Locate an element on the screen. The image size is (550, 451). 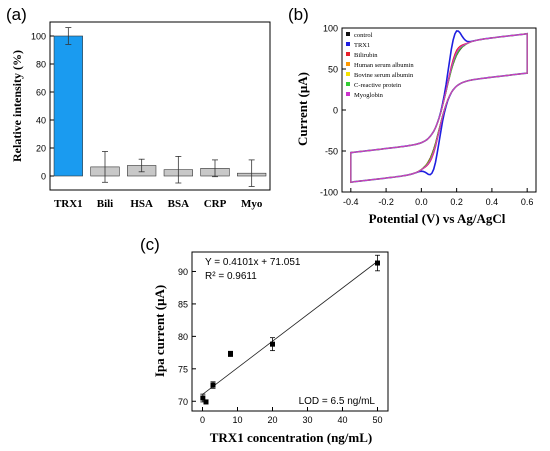
x-tick-label: 20 is located at coordinates (272, 420).